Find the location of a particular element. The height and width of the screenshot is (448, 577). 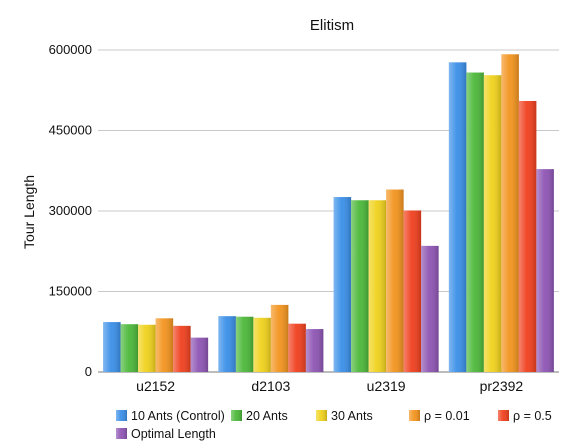

legend-label: ρ = 0.01 is located at coordinates (447, 416).